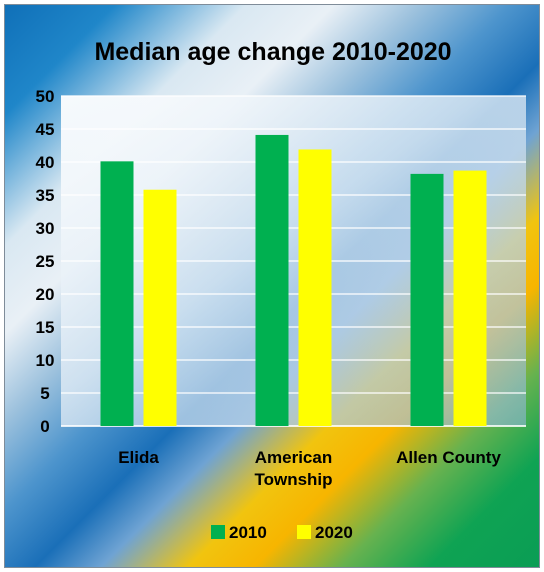 This screenshot has width=544, height=572. I want to click on x-tick-label: Allen County, so click(448, 457).